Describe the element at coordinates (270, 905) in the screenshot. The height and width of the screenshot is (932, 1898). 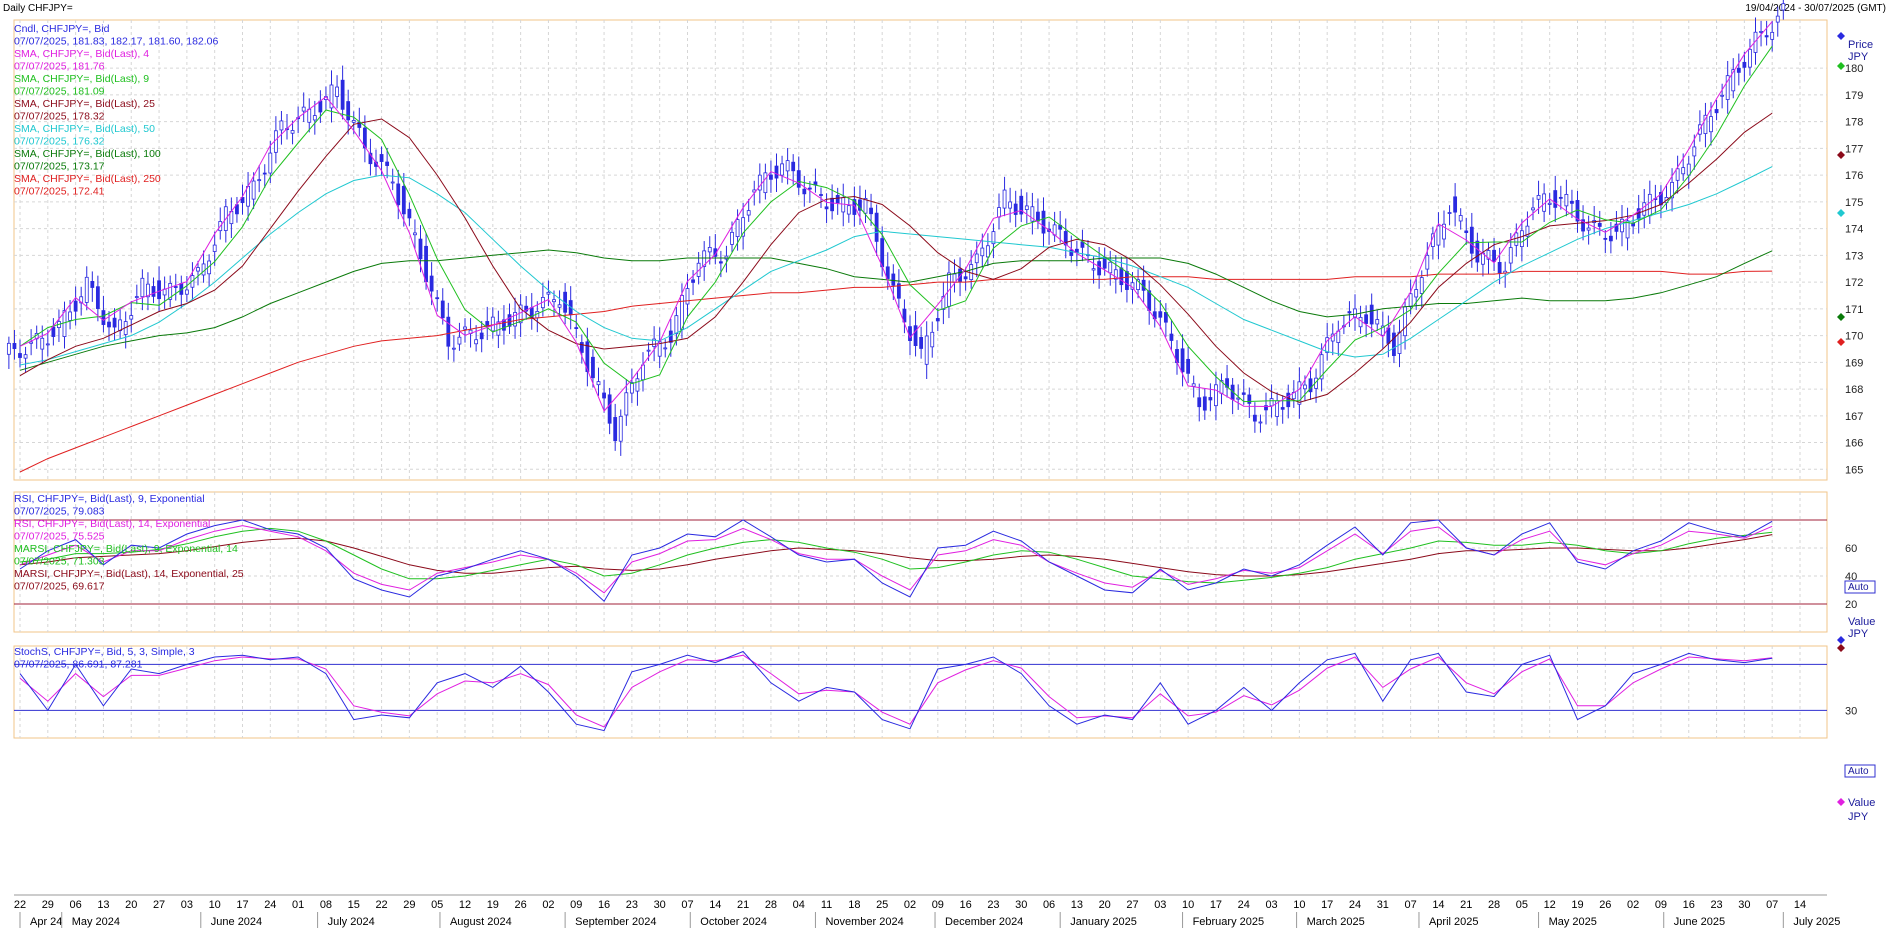
I see `x-day-tick-label: 24` at that location.